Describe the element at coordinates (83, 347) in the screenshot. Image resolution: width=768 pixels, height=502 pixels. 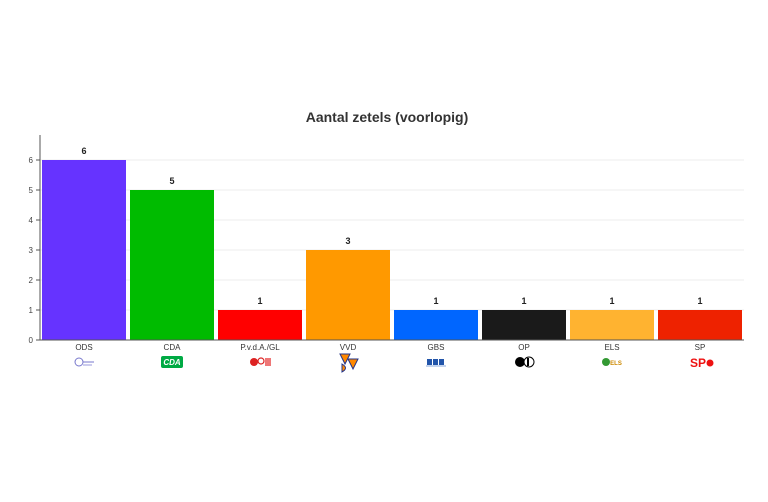
I see `x-tick-label: ODS` at that location.